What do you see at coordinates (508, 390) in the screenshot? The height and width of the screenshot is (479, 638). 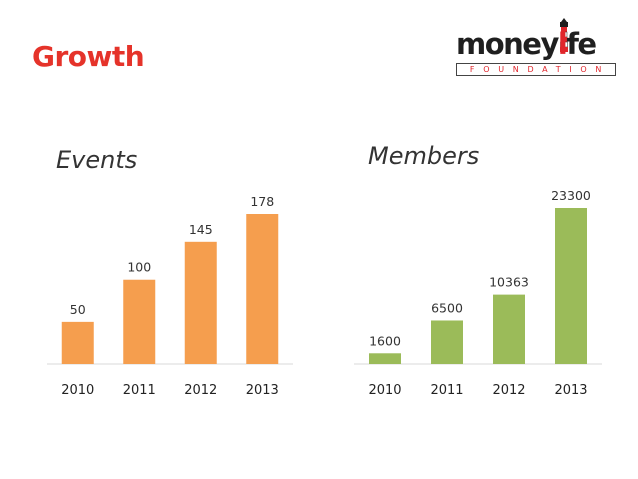 I see `members-tick-label: 2012` at bounding box center [508, 390].